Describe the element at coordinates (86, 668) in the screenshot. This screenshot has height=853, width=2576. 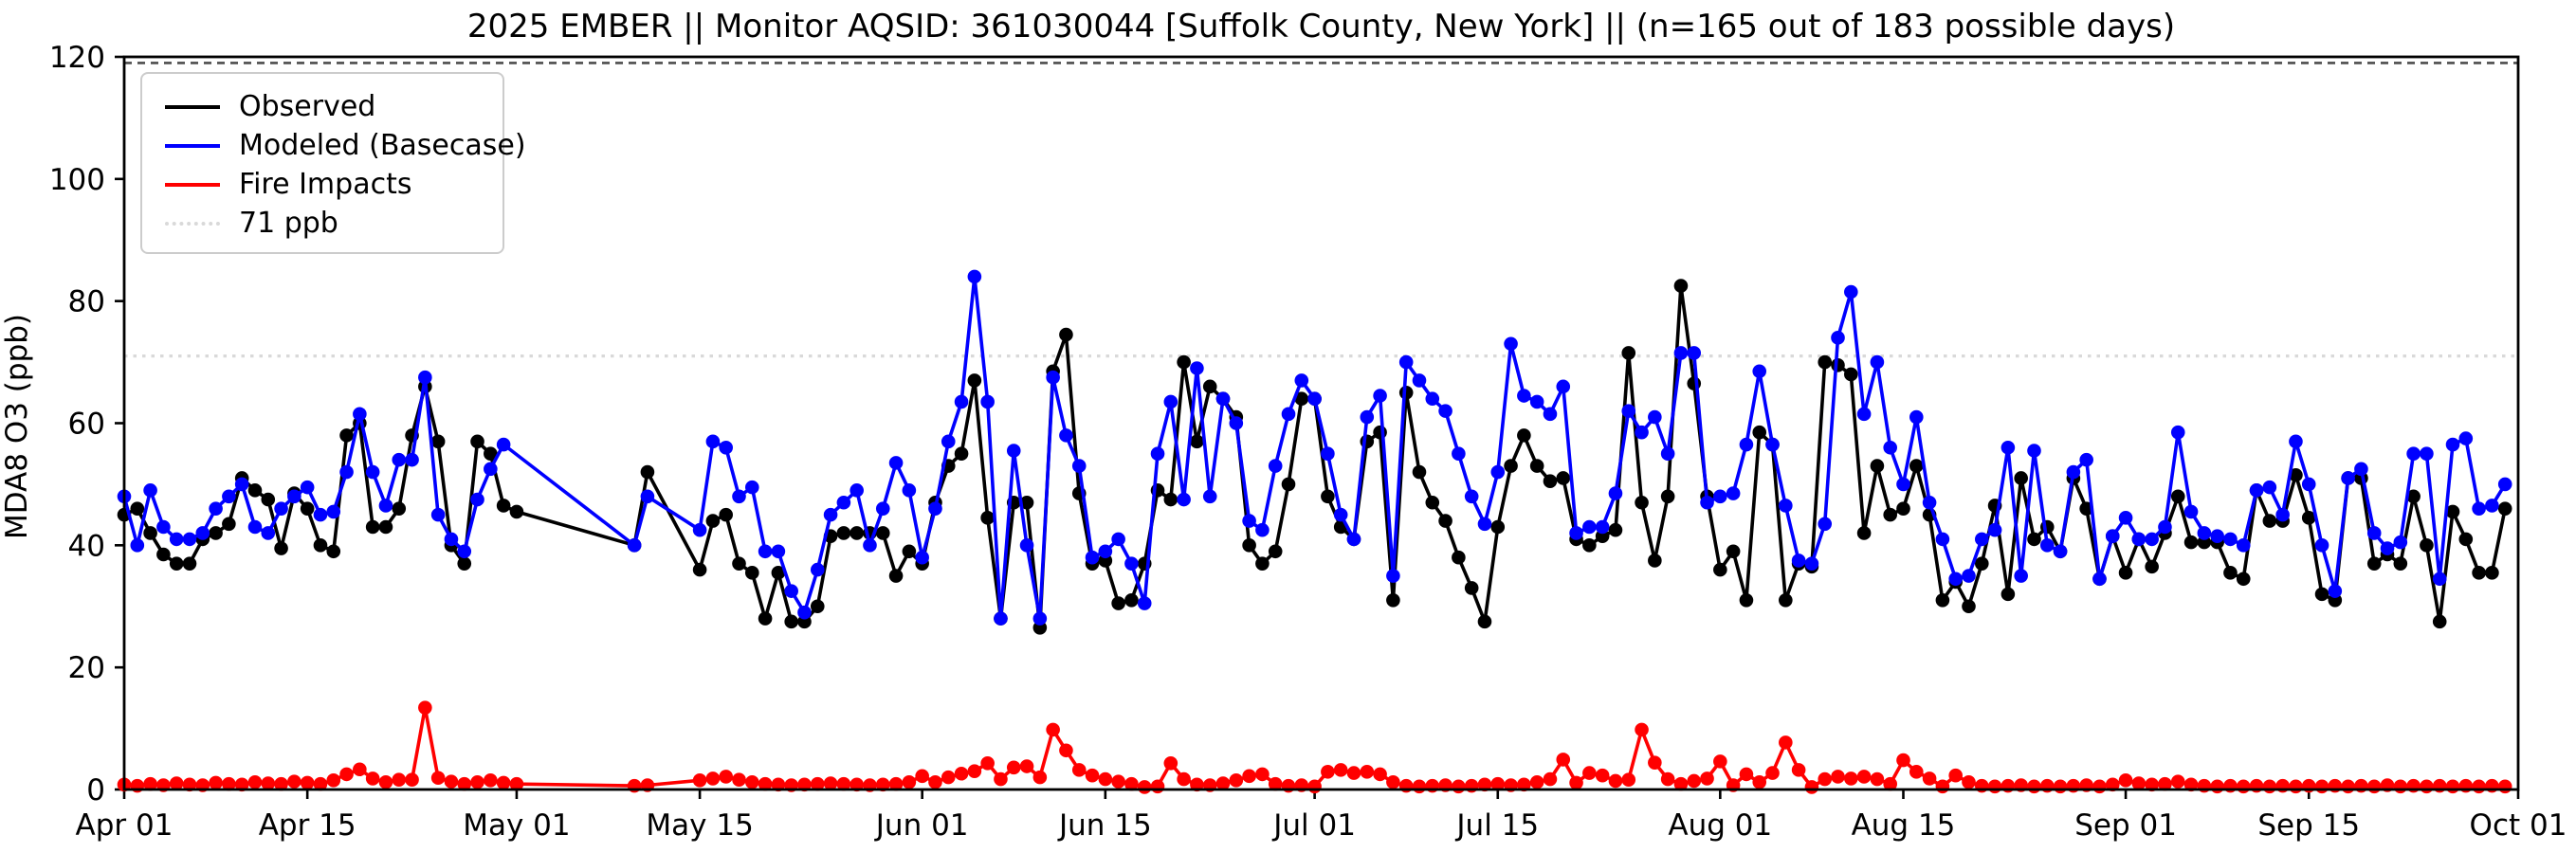
I see `y-tick-label: 20` at that location.